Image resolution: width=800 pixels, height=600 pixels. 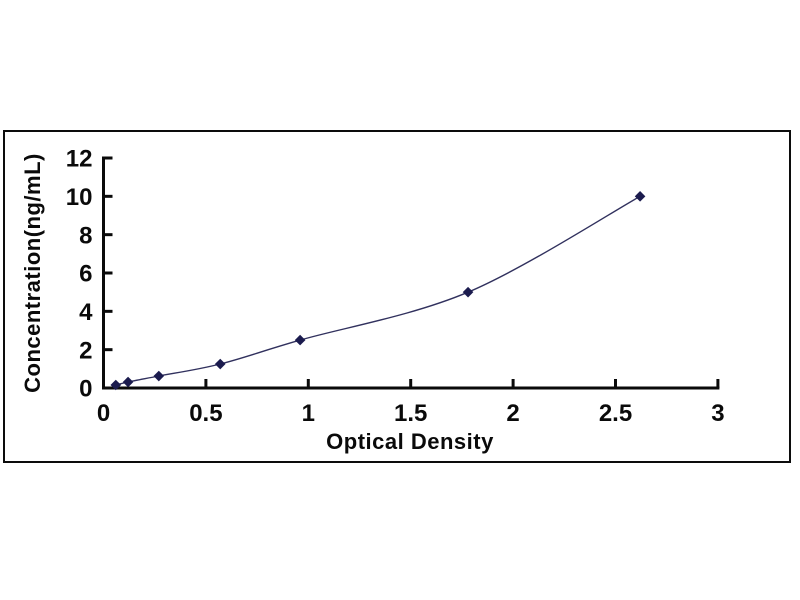 I want to click on x-tick-label: 0.5, so click(x=205, y=413).